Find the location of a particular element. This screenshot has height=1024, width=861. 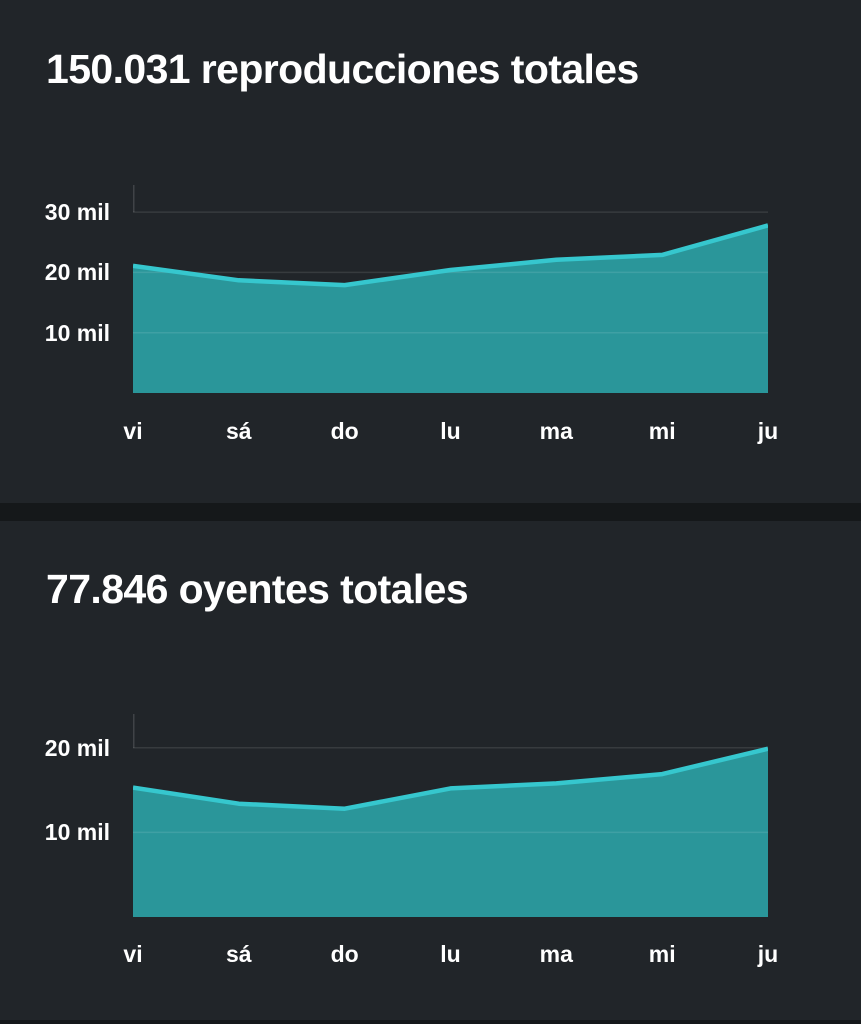

plays-area-plot is located at coordinates (450, 289).